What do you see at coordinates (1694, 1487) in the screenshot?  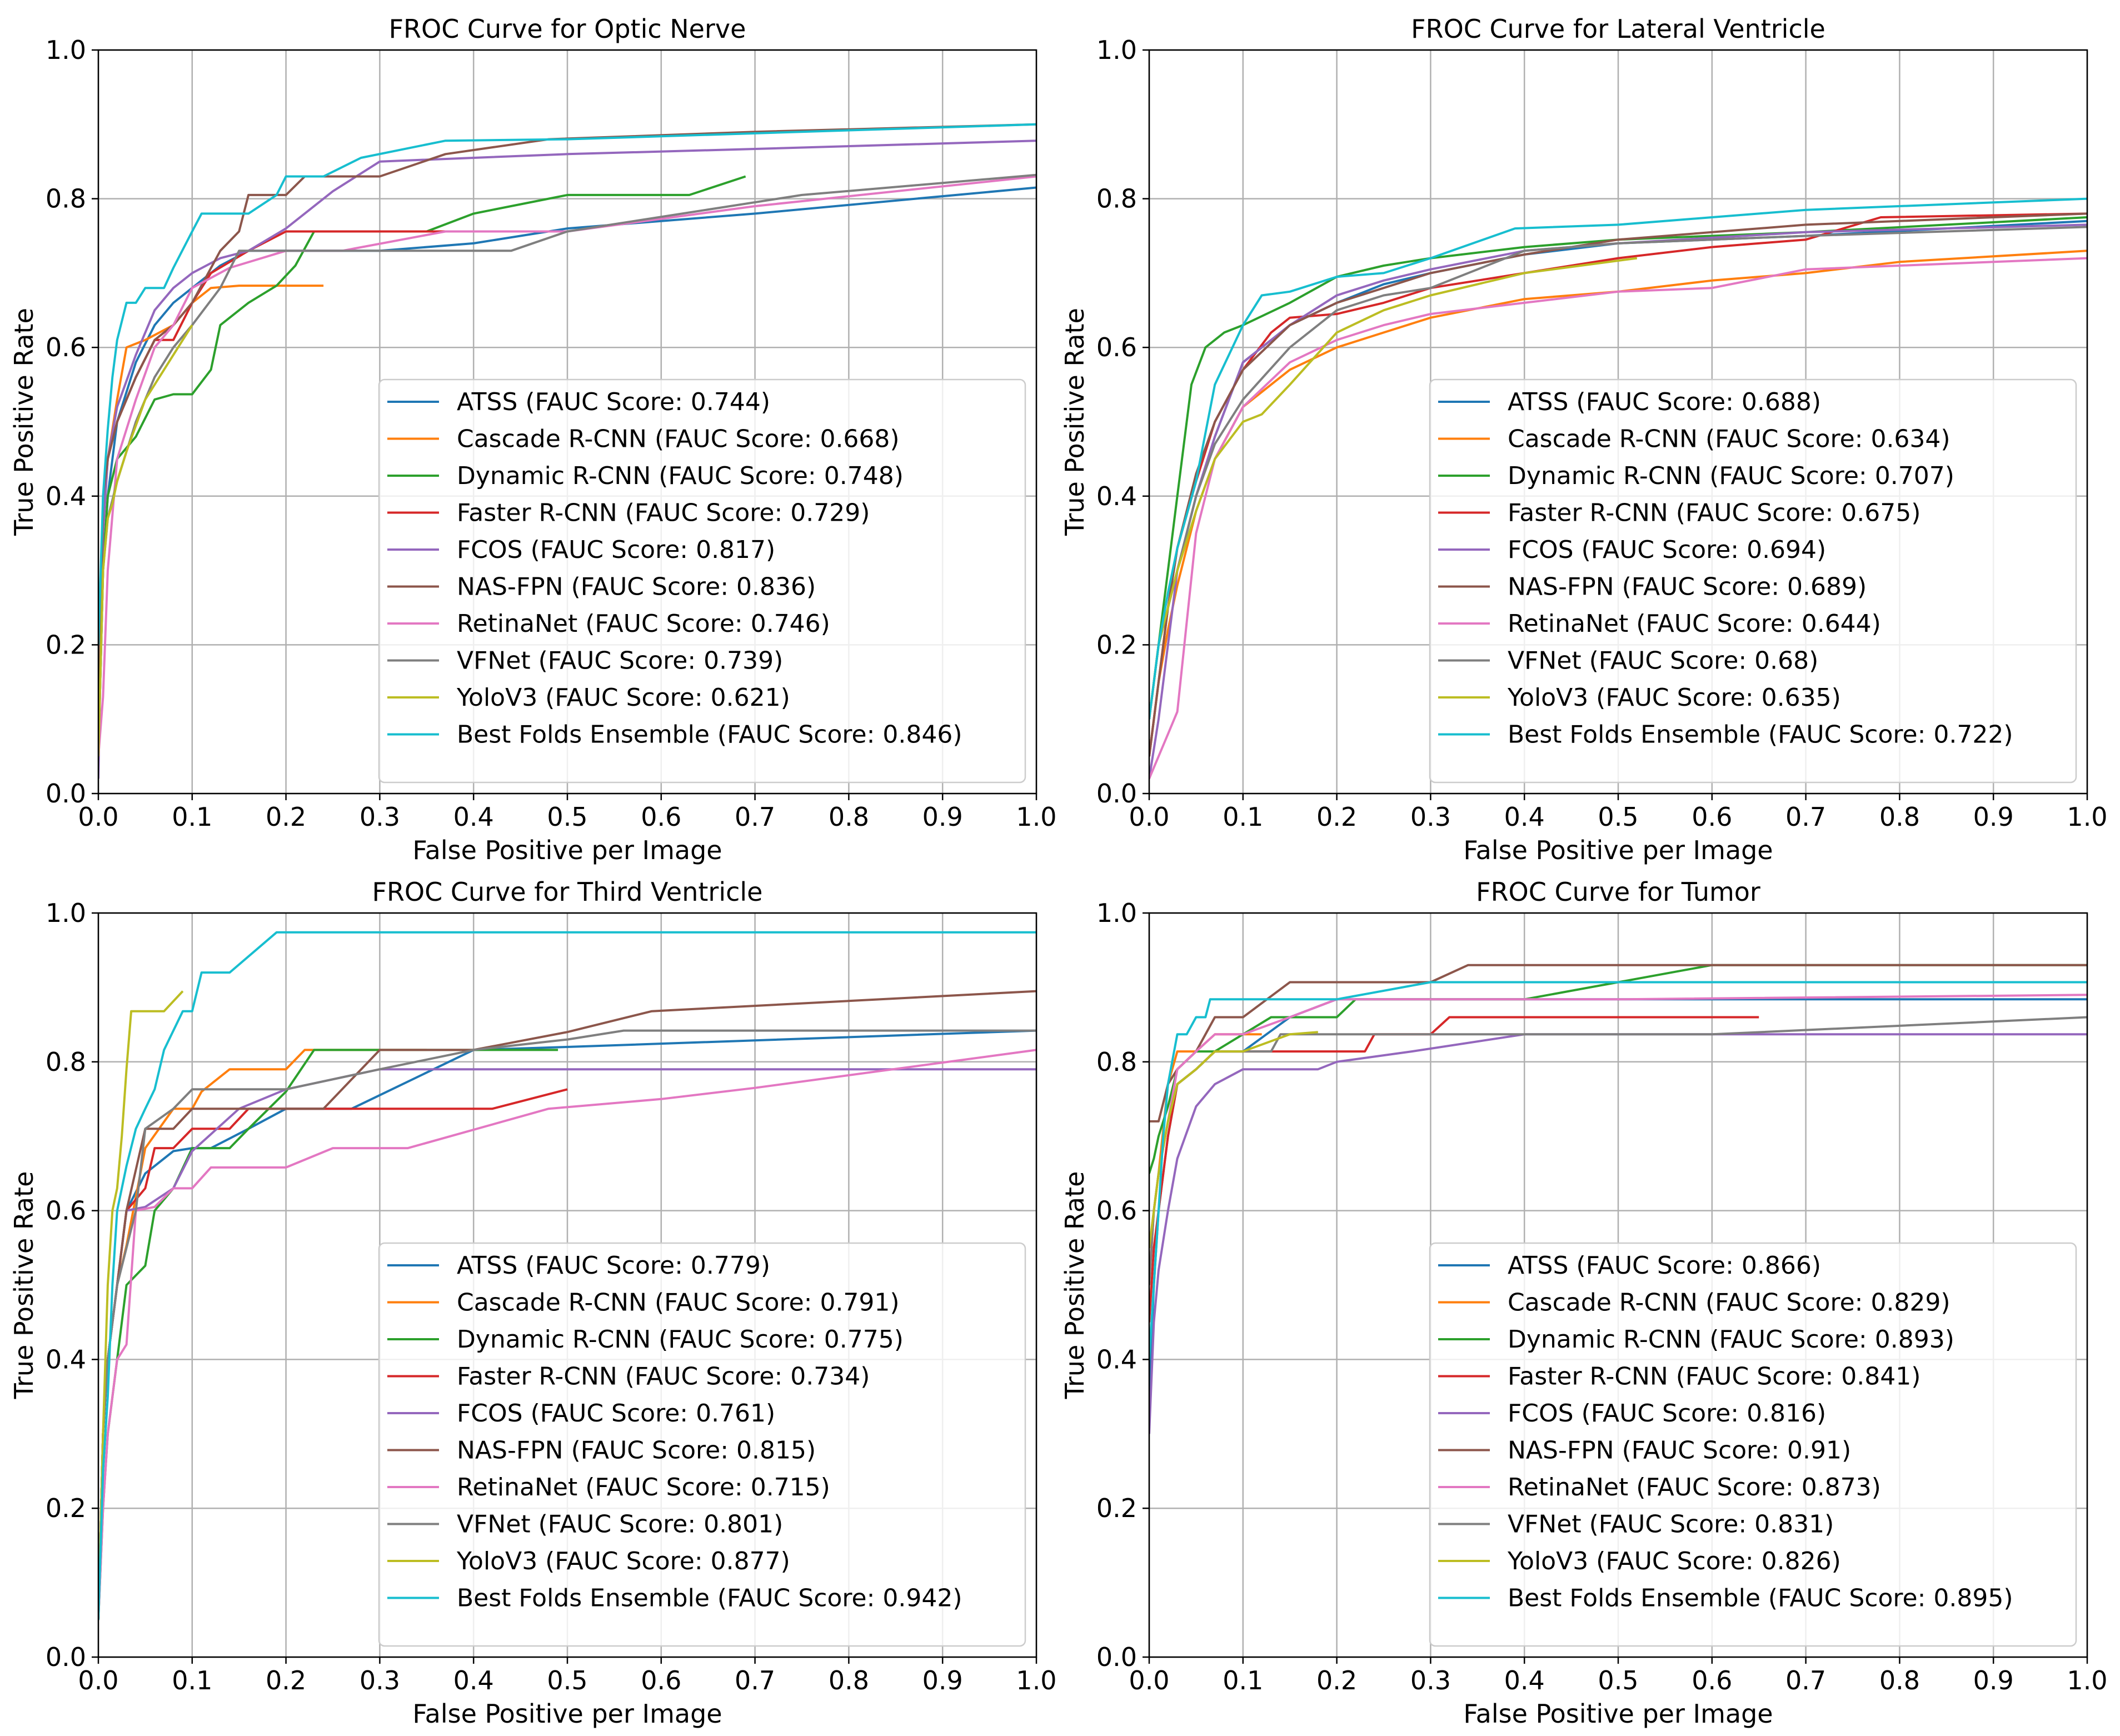 I see `legend-label-retinanet: RetinaNet (FAUC Score: 0.873)` at bounding box center [1694, 1487].